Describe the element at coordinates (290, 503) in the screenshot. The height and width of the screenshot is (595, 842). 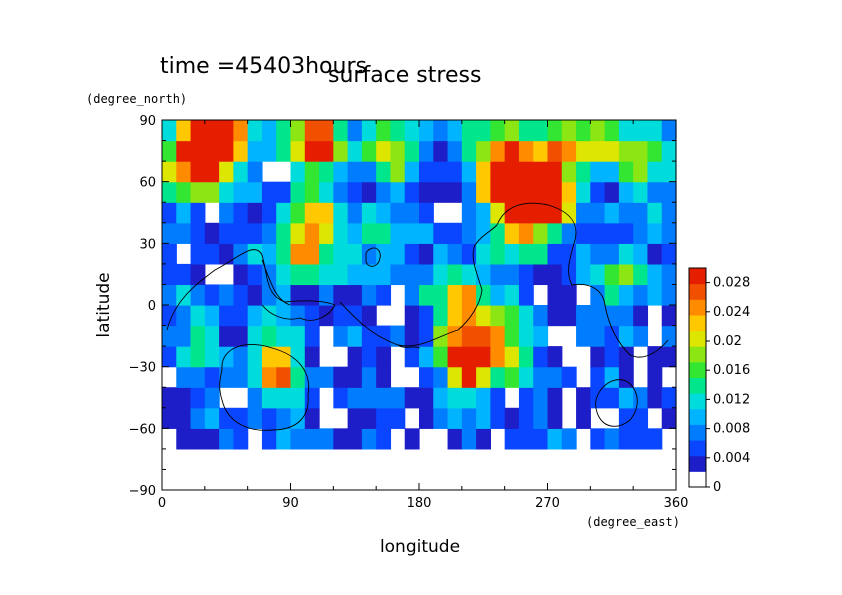
I see `x-tick-label: 90` at that location.